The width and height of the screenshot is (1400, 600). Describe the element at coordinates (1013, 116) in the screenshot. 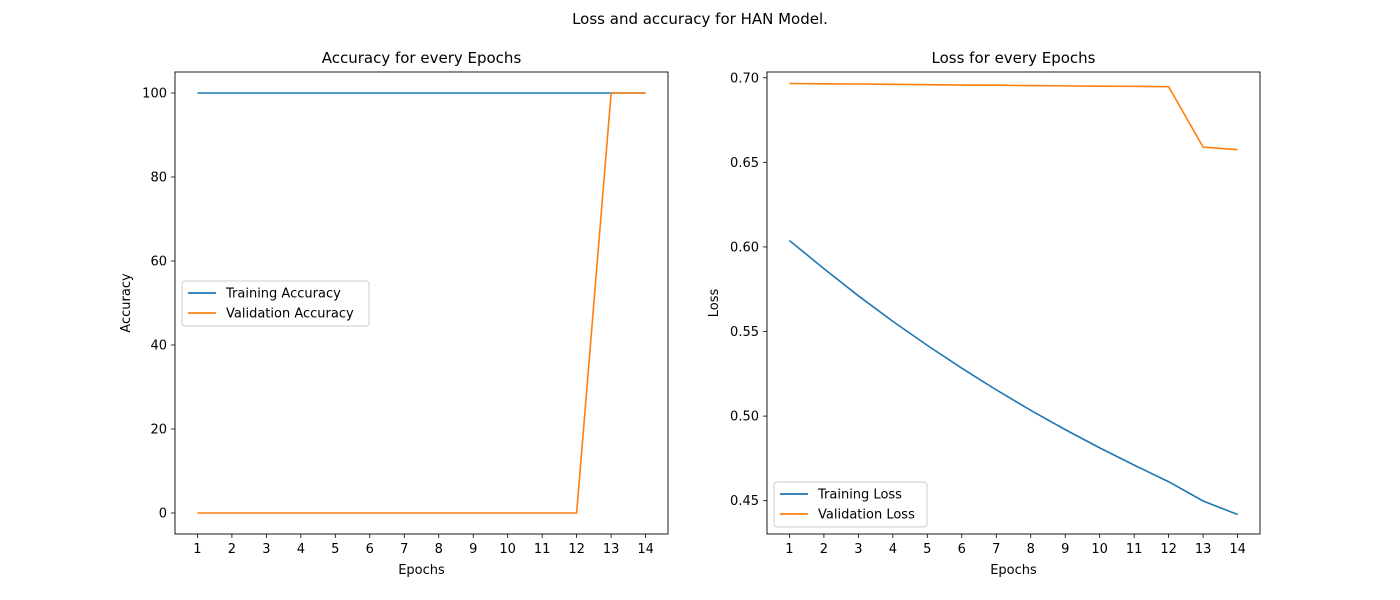

I see `loss-series-line-validation` at that location.